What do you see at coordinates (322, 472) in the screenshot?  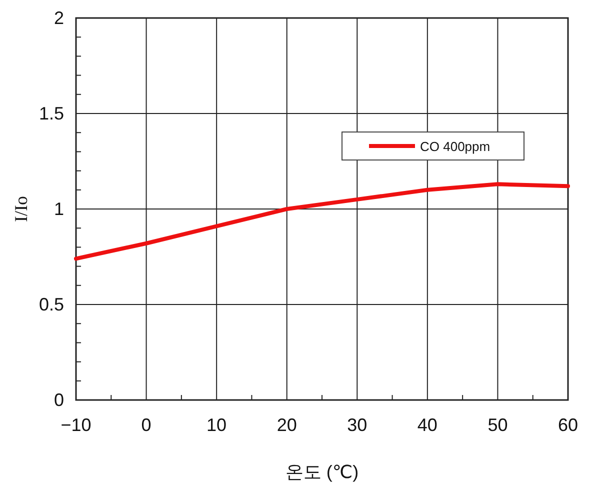 I see `x-axis-title: 온도 (℃)` at bounding box center [322, 472].